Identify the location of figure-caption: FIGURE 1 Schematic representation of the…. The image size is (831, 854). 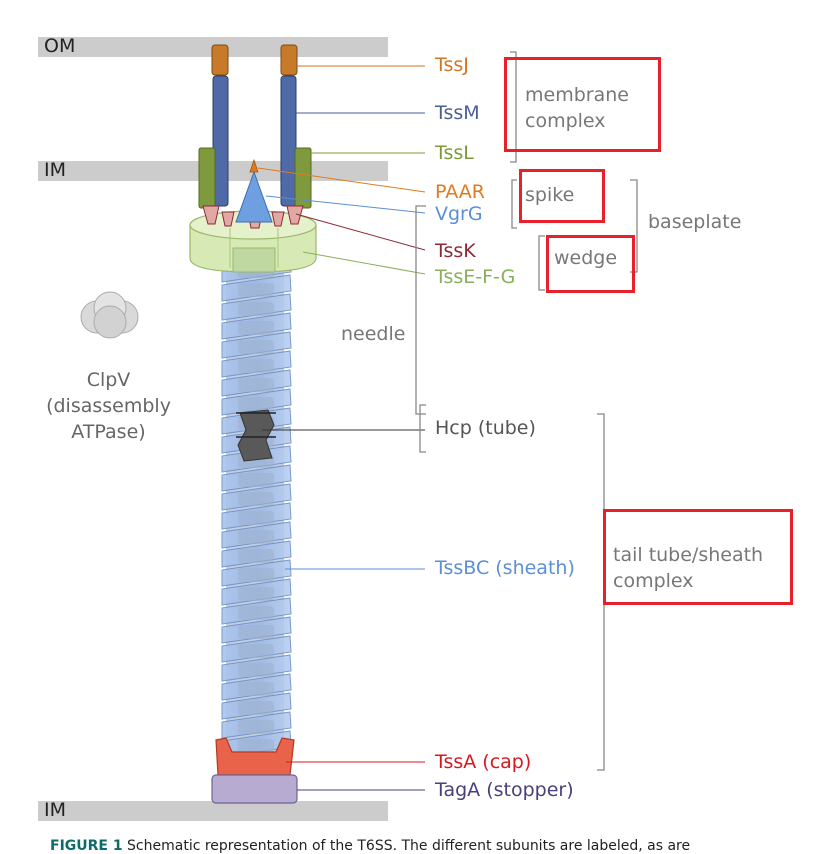
(370, 846).